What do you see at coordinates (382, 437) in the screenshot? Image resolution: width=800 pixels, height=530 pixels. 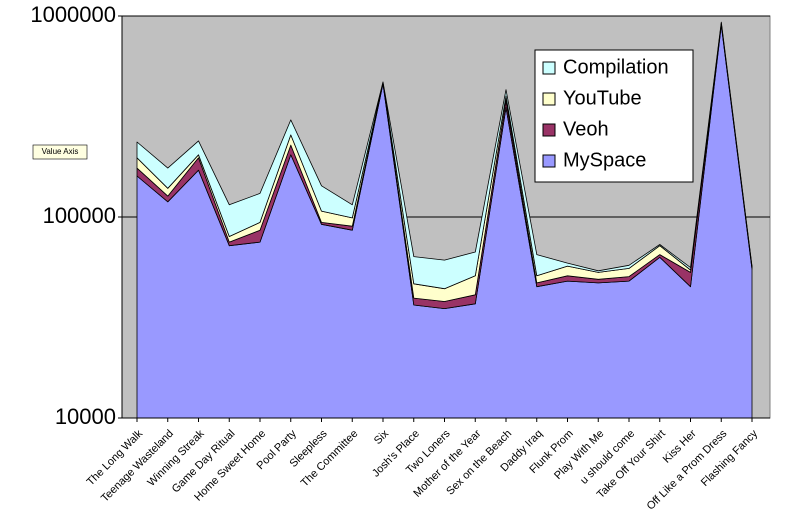 I see `x-tick-label: Six` at bounding box center [382, 437].